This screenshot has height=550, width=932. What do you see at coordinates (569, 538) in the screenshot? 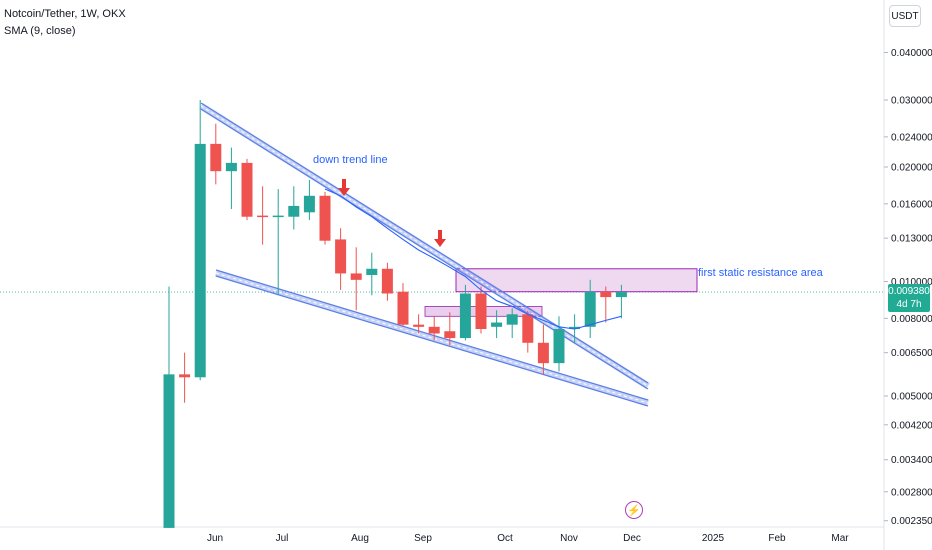
I see `x-tick-label: Nov` at bounding box center [569, 538].